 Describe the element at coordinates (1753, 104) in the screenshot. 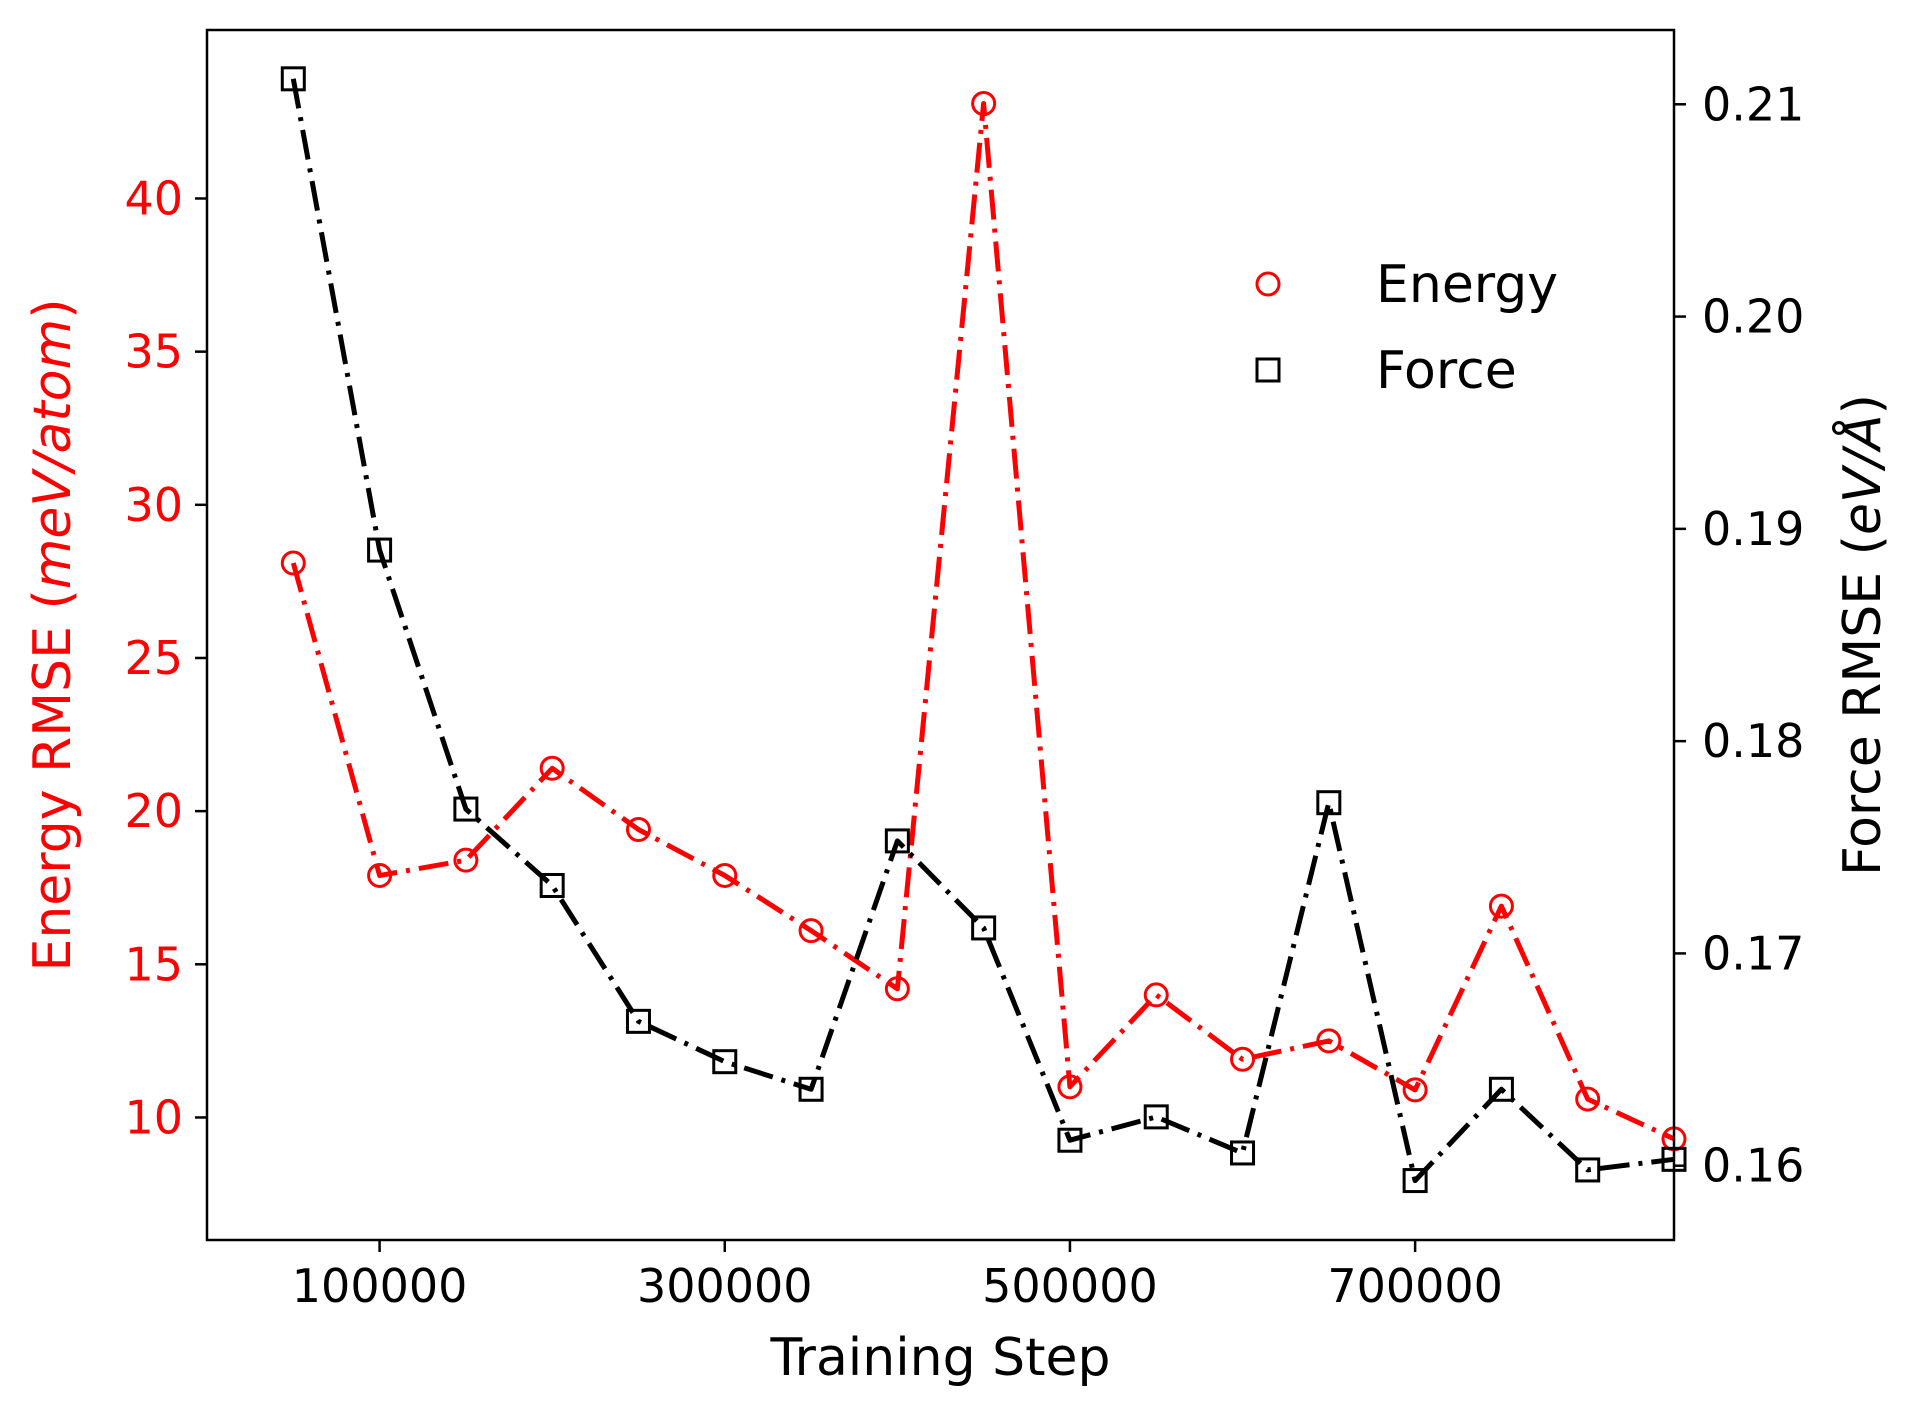

I see `right-y-tick-label: 0.21` at that location.